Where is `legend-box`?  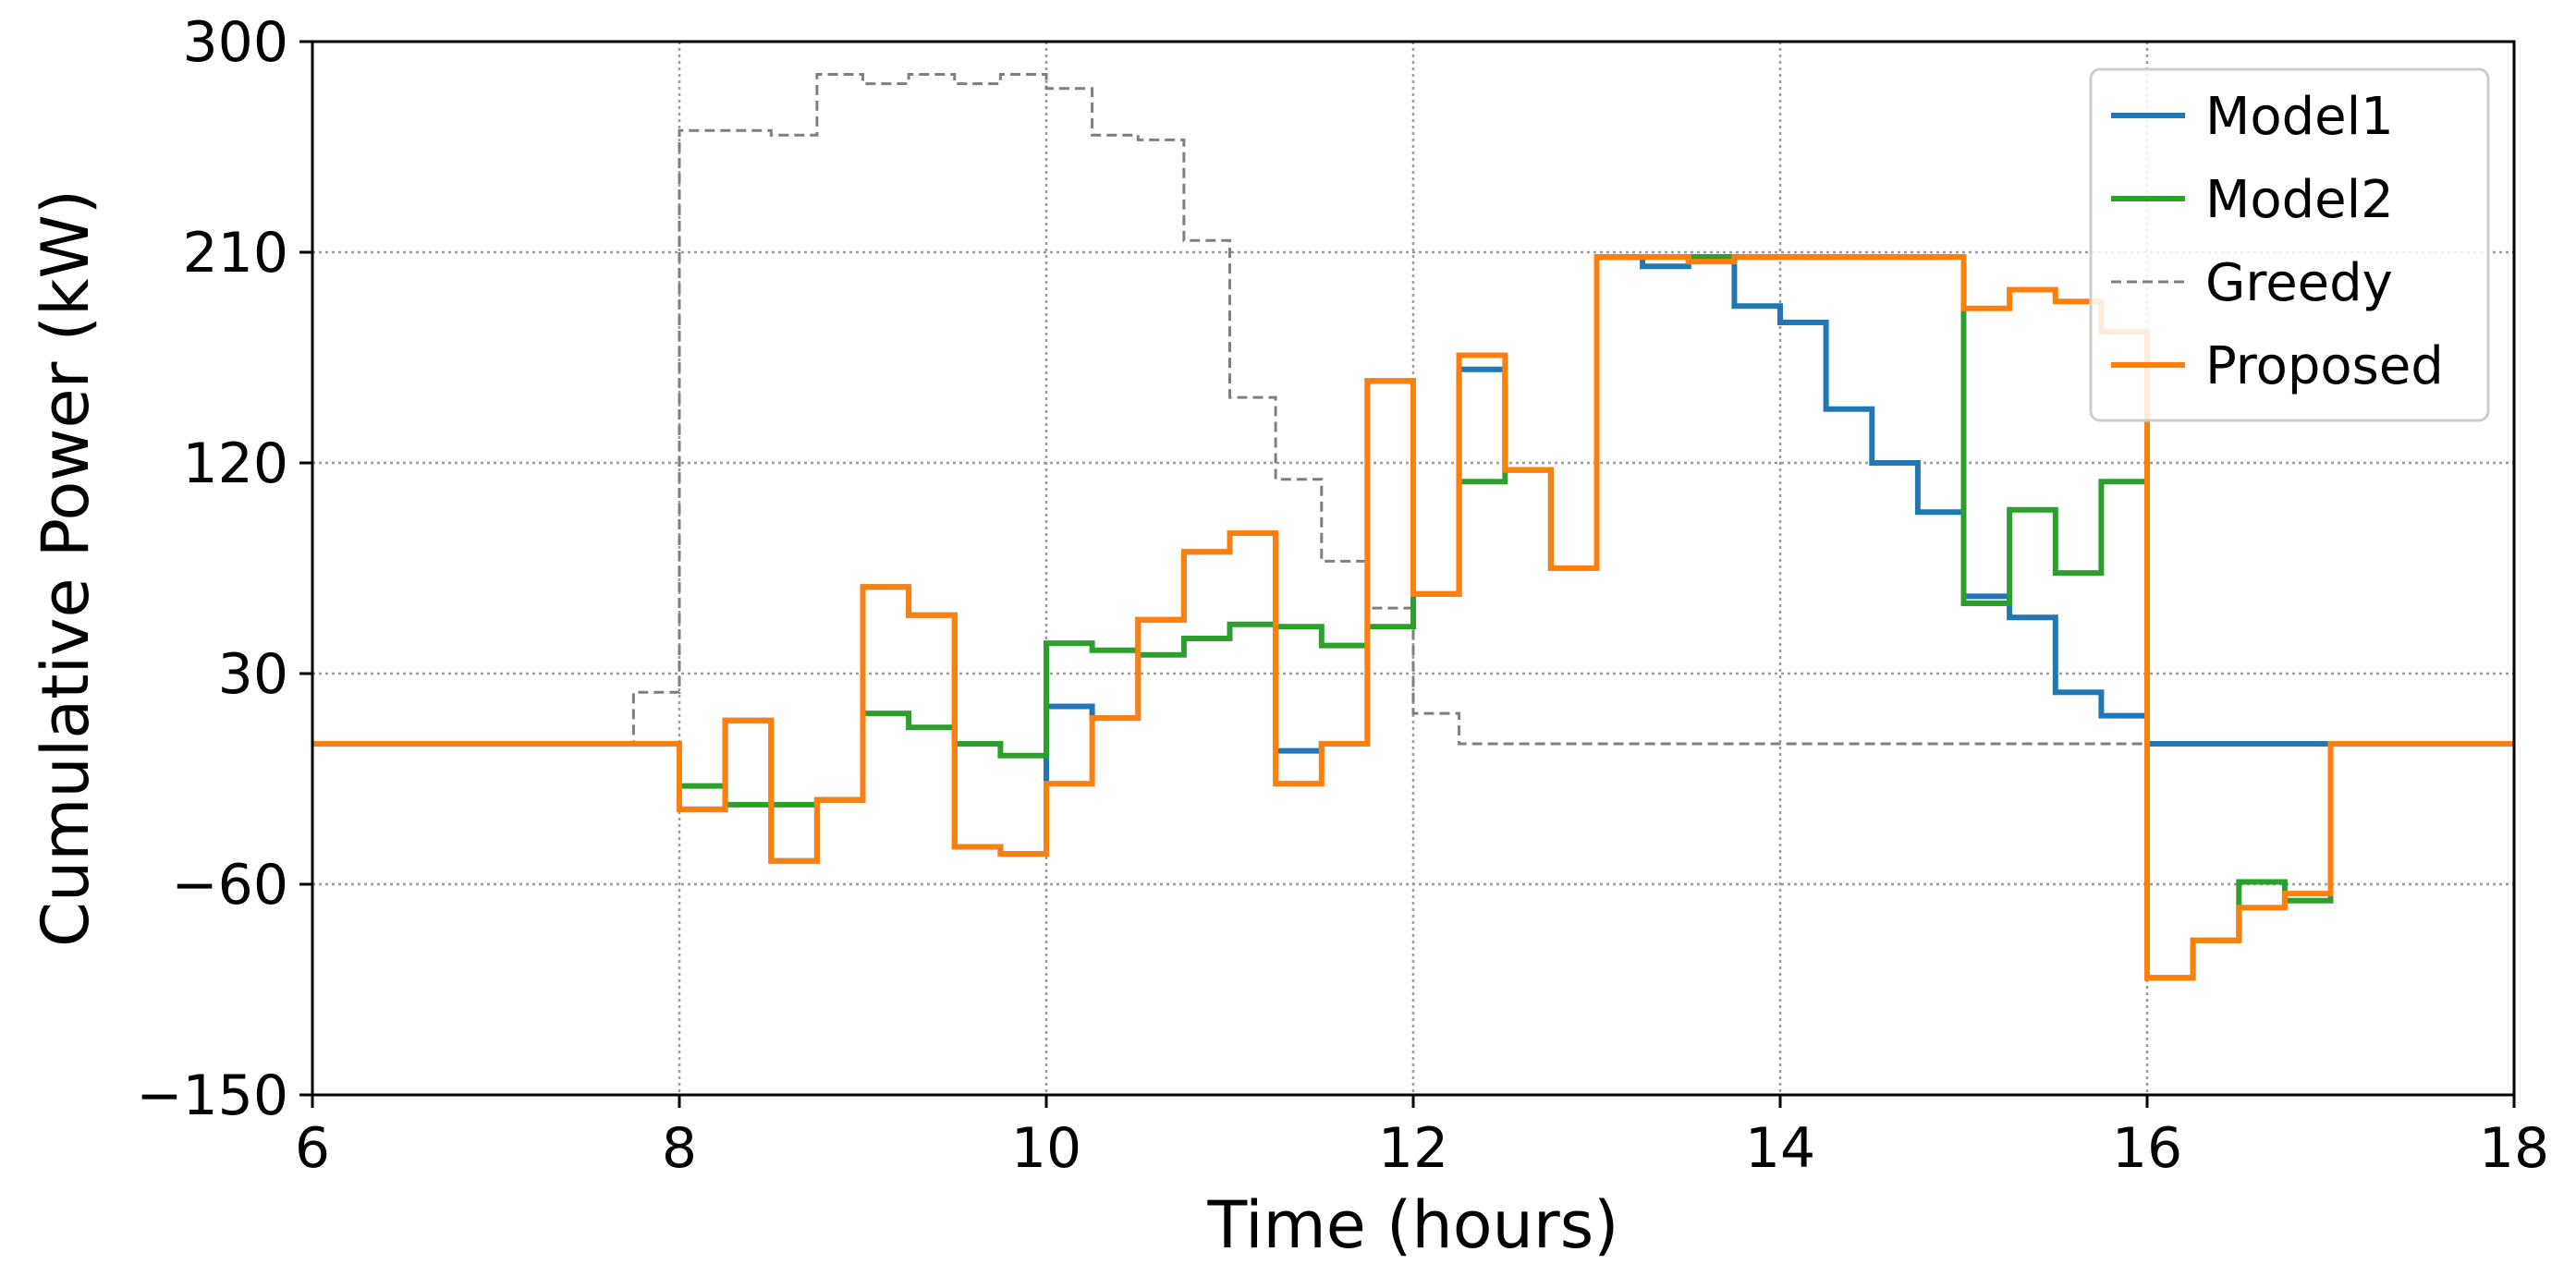 legend-box is located at coordinates (2289, 244).